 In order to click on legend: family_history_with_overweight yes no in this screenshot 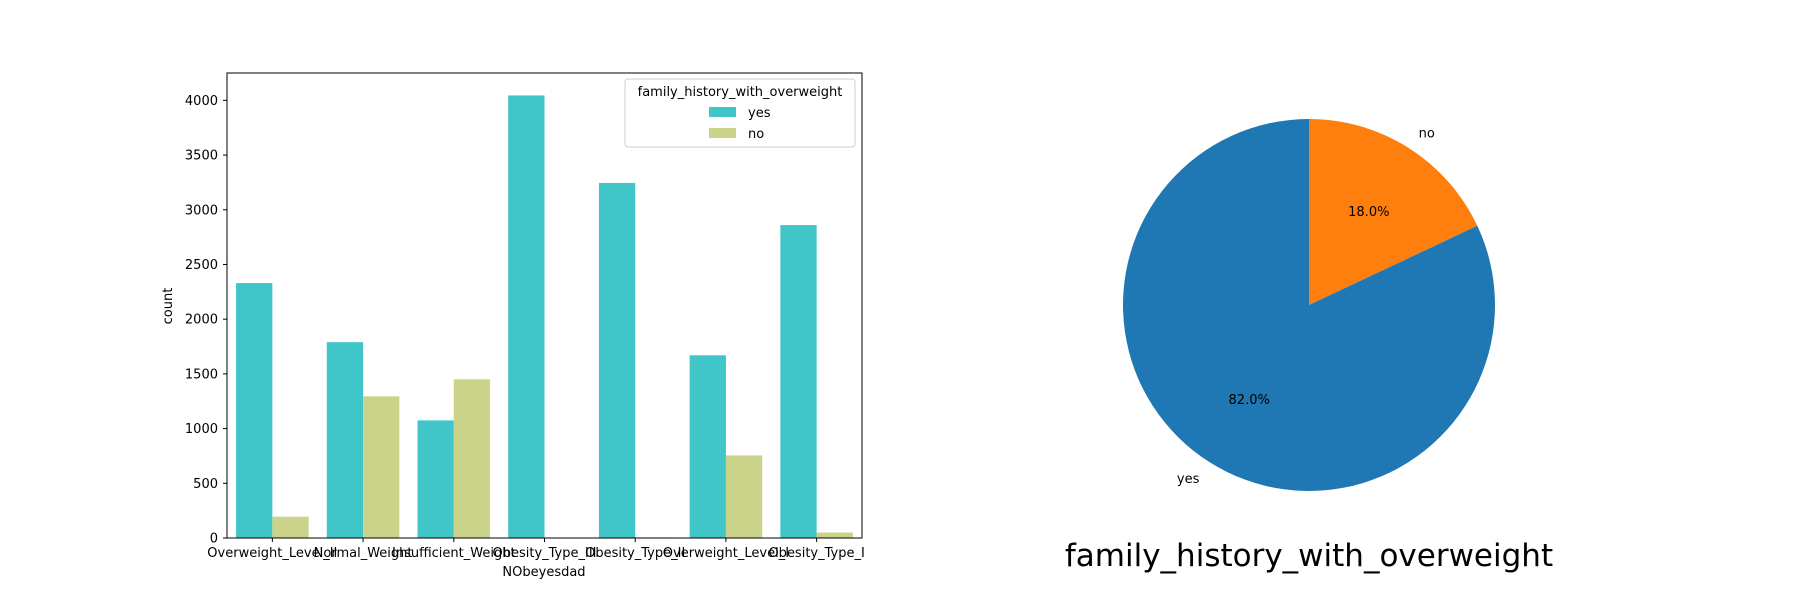, I will do `click(740, 113)`.